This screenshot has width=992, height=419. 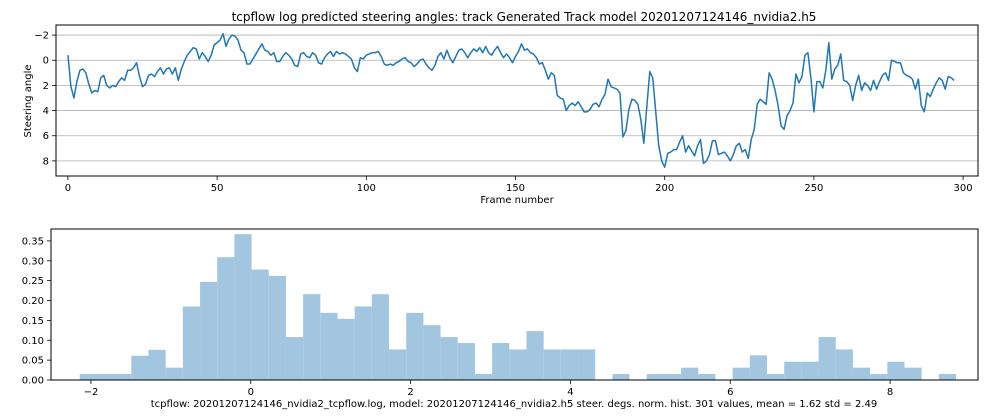 I want to click on line-chart-y-axis-label: Steering angle, so click(x=28, y=100).